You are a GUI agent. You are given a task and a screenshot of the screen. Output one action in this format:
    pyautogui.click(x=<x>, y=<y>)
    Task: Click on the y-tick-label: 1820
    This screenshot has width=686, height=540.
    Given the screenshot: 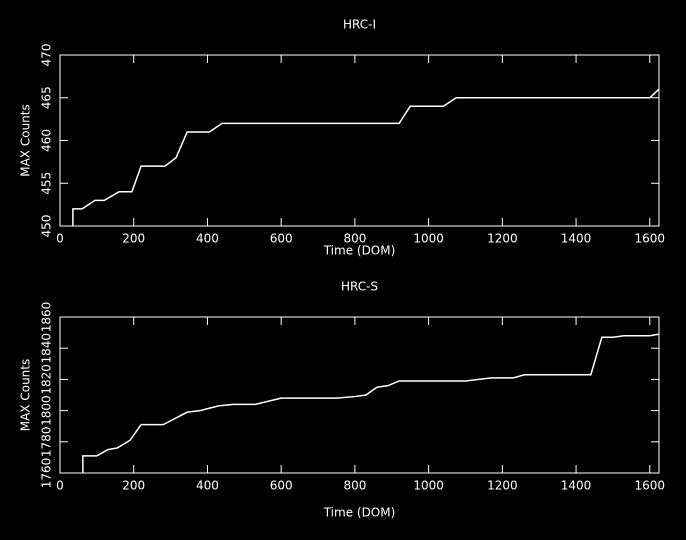 What is the action you would take?
    pyautogui.click(x=47, y=379)
    